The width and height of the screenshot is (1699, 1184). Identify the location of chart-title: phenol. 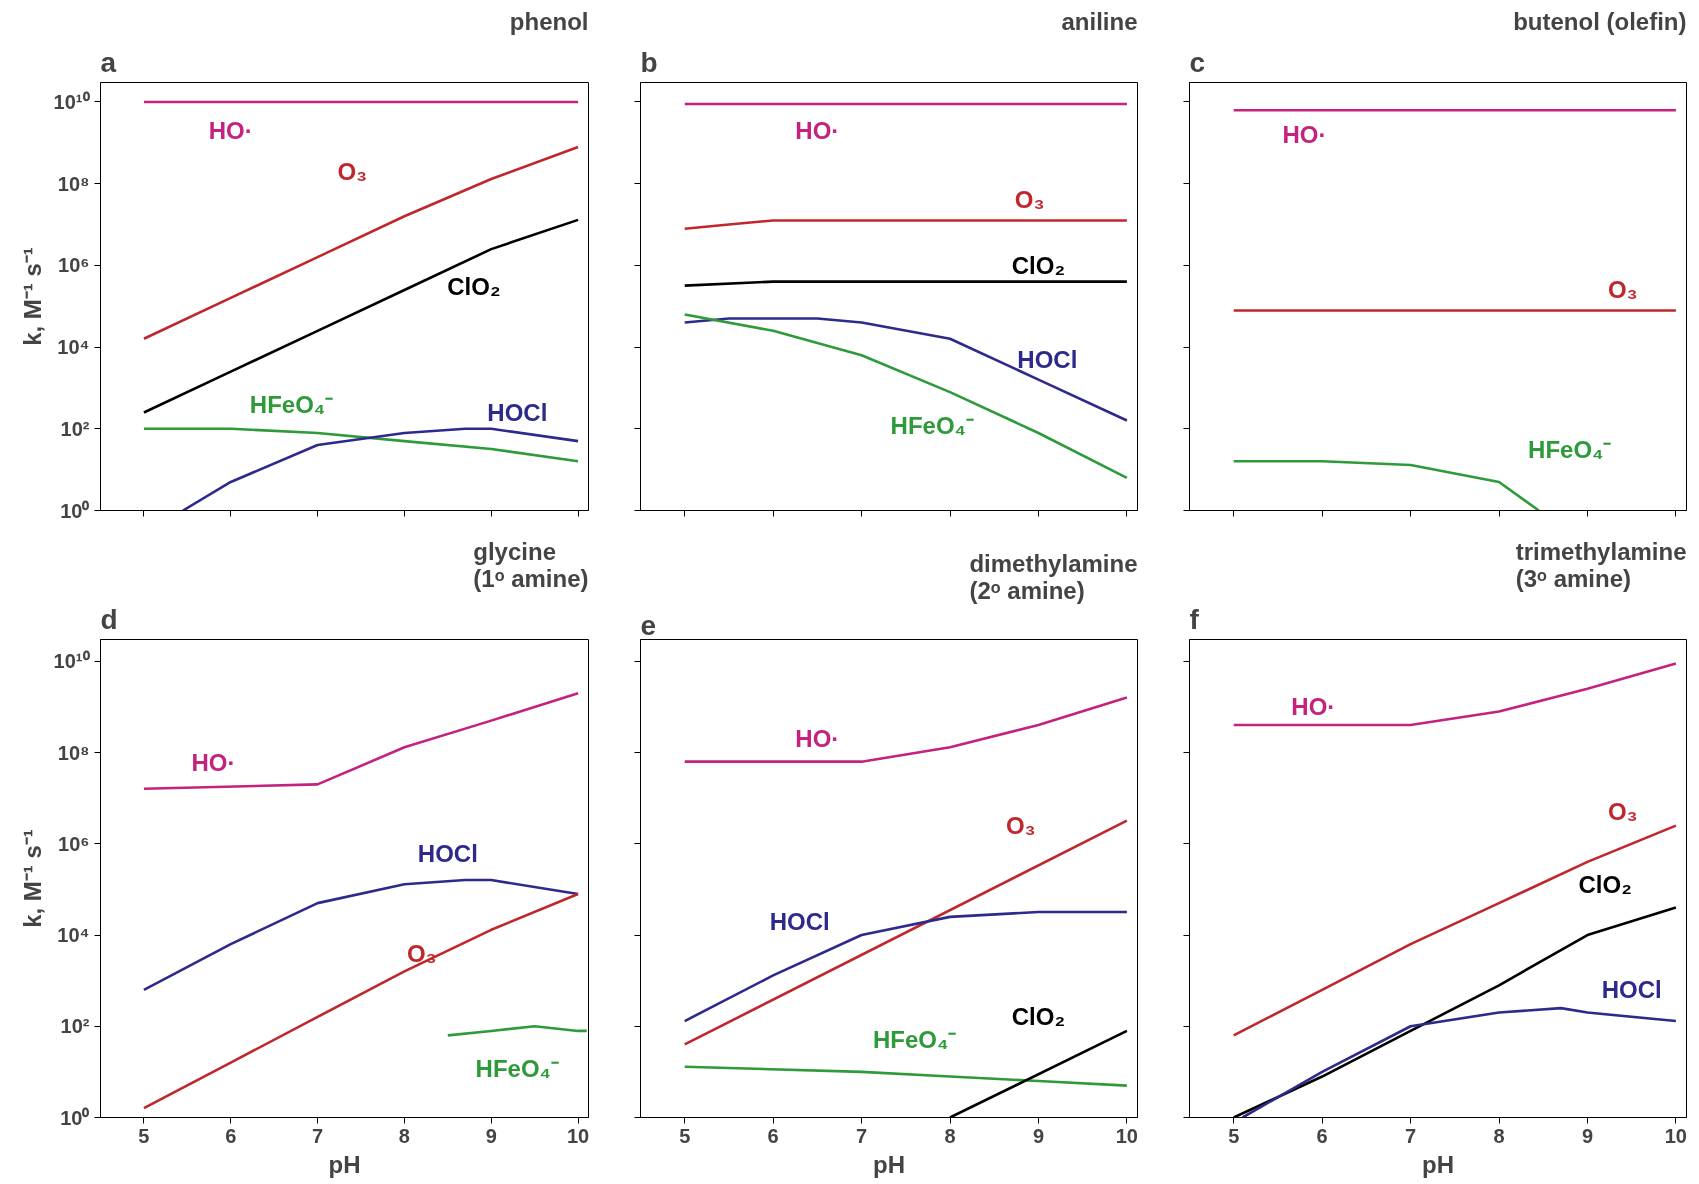
(549, 21).